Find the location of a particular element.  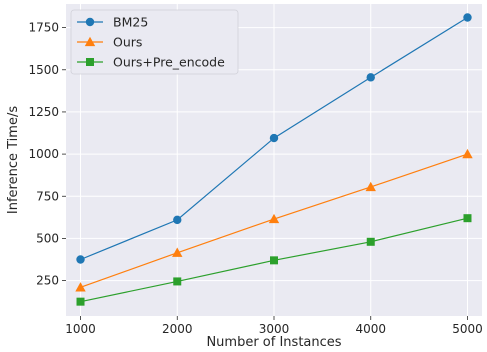

legend-item: Ours+Pre_encode is located at coordinates (151, 62).